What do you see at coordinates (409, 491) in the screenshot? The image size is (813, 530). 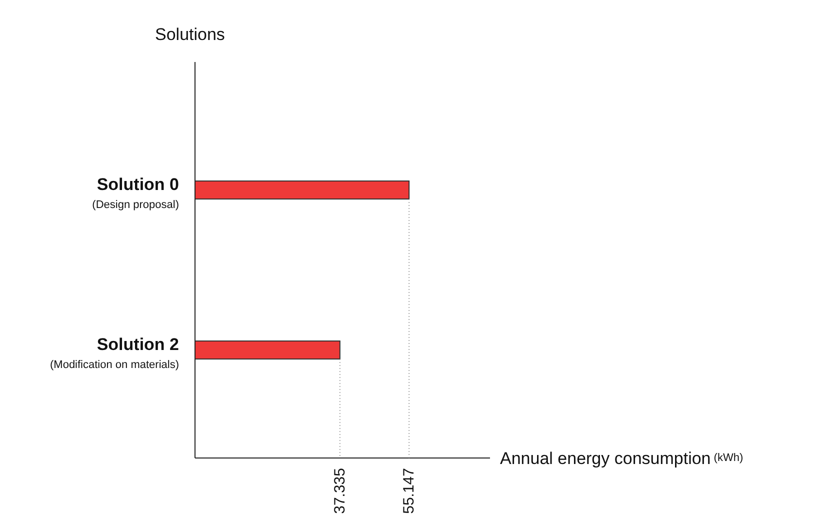 I see `x-tick-label: 55.147` at bounding box center [409, 491].